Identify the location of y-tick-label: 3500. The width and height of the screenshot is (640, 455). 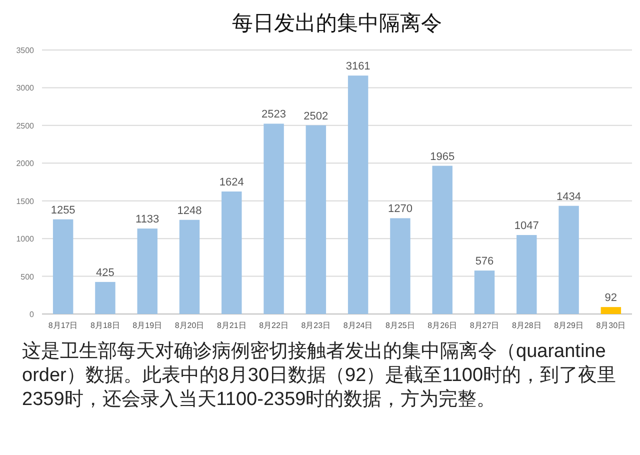
(25, 50).